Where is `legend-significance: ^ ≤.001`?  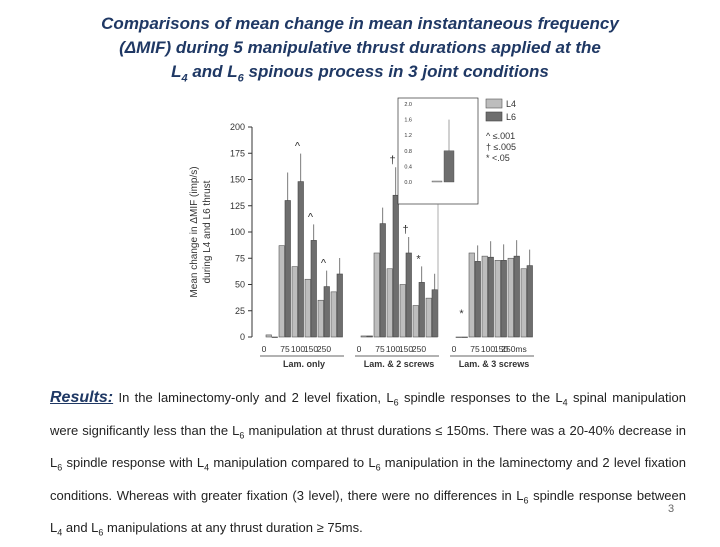
legend-significance: ^ ≤.001 is located at coordinates (500, 136).